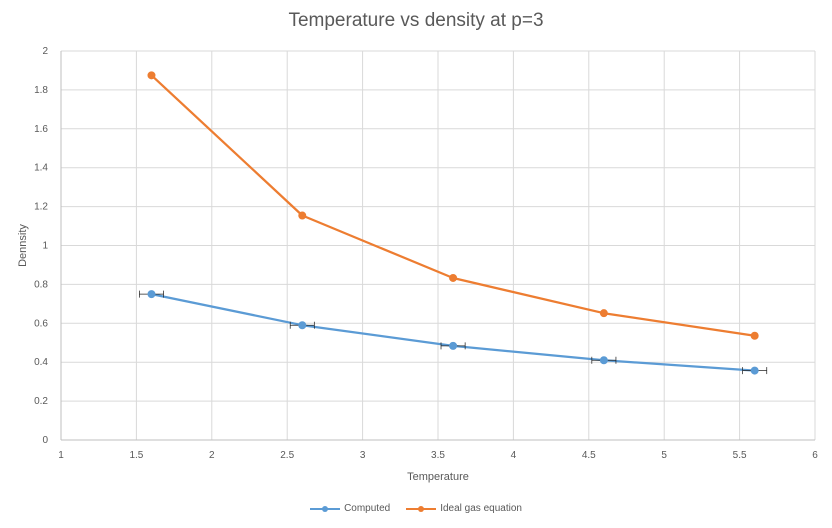  Describe the element at coordinates (416, 20) in the screenshot. I see `chart-title: Temperature vs density at p=3` at that location.